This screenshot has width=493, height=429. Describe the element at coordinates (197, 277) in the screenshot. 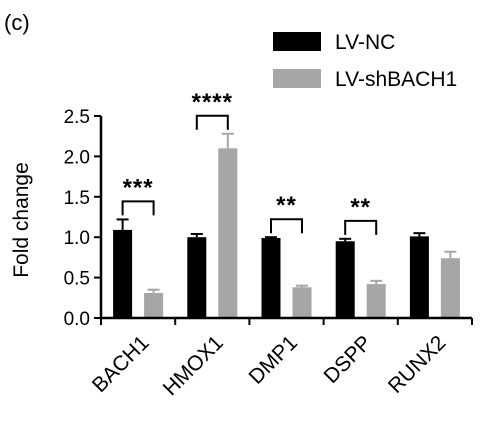

I see `bar-lv-nc-hmox1` at that location.